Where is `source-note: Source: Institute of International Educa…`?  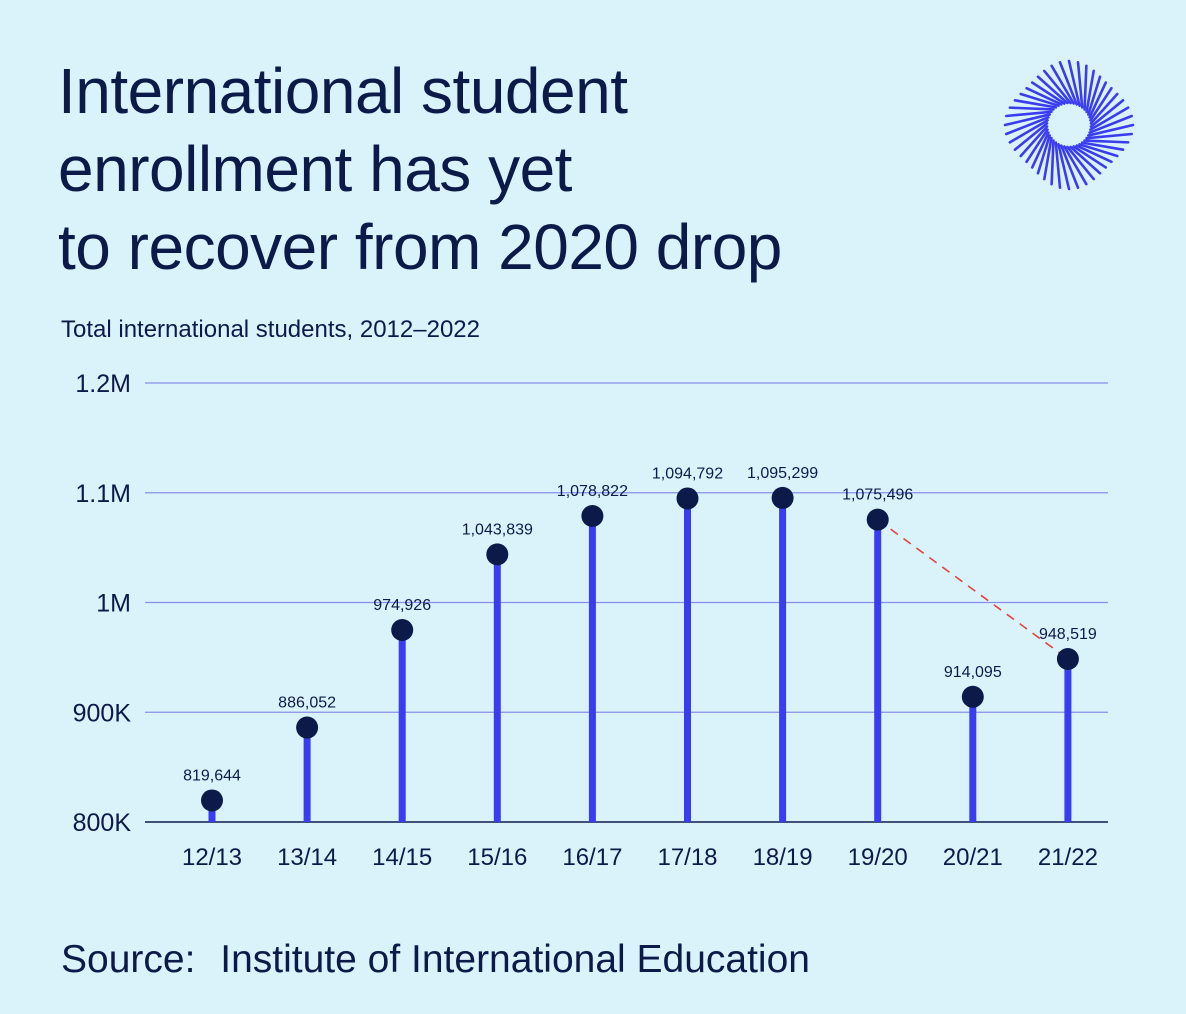 source-note: Source: Institute of International Educa… is located at coordinates (435, 960).